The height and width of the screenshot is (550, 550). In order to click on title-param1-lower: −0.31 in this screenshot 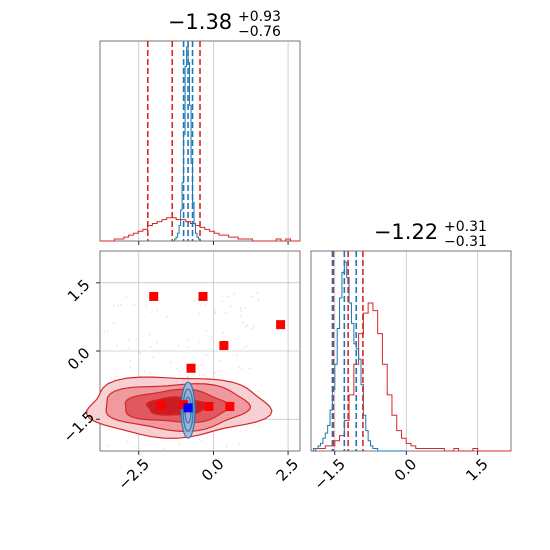, I will do `click(465, 242)`.